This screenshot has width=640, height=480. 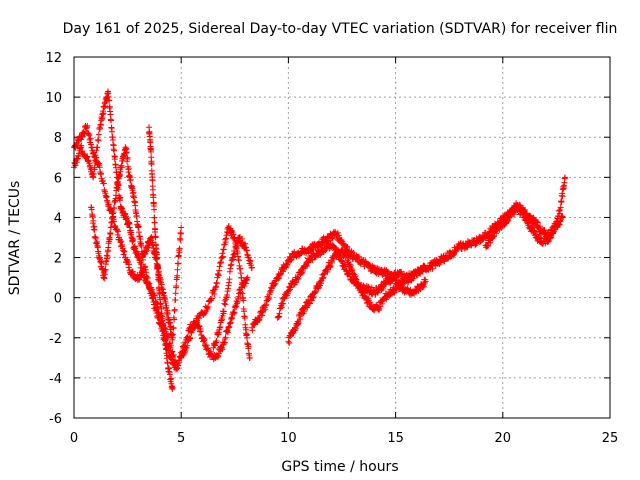 What do you see at coordinates (15, 238) in the screenshot?
I see `y-axis-label: SDTVAR / TECUs` at bounding box center [15, 238].